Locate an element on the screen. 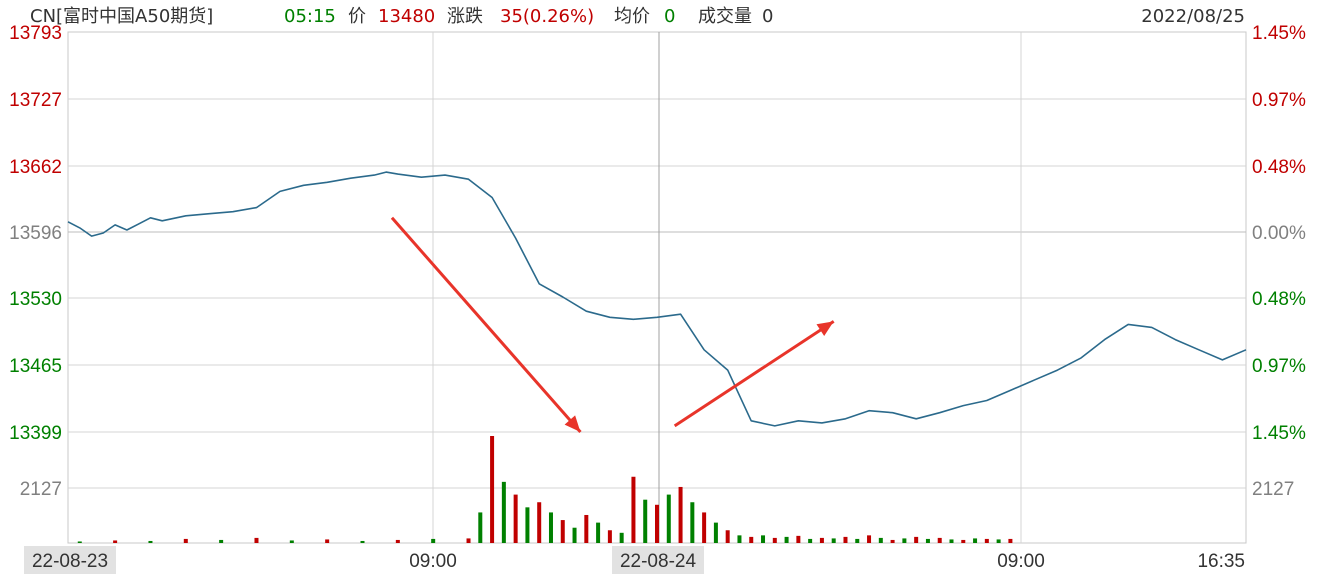 This screenshot has width=1319, height=578. avg-price-value: 0 is located at coordinates (669, 16).